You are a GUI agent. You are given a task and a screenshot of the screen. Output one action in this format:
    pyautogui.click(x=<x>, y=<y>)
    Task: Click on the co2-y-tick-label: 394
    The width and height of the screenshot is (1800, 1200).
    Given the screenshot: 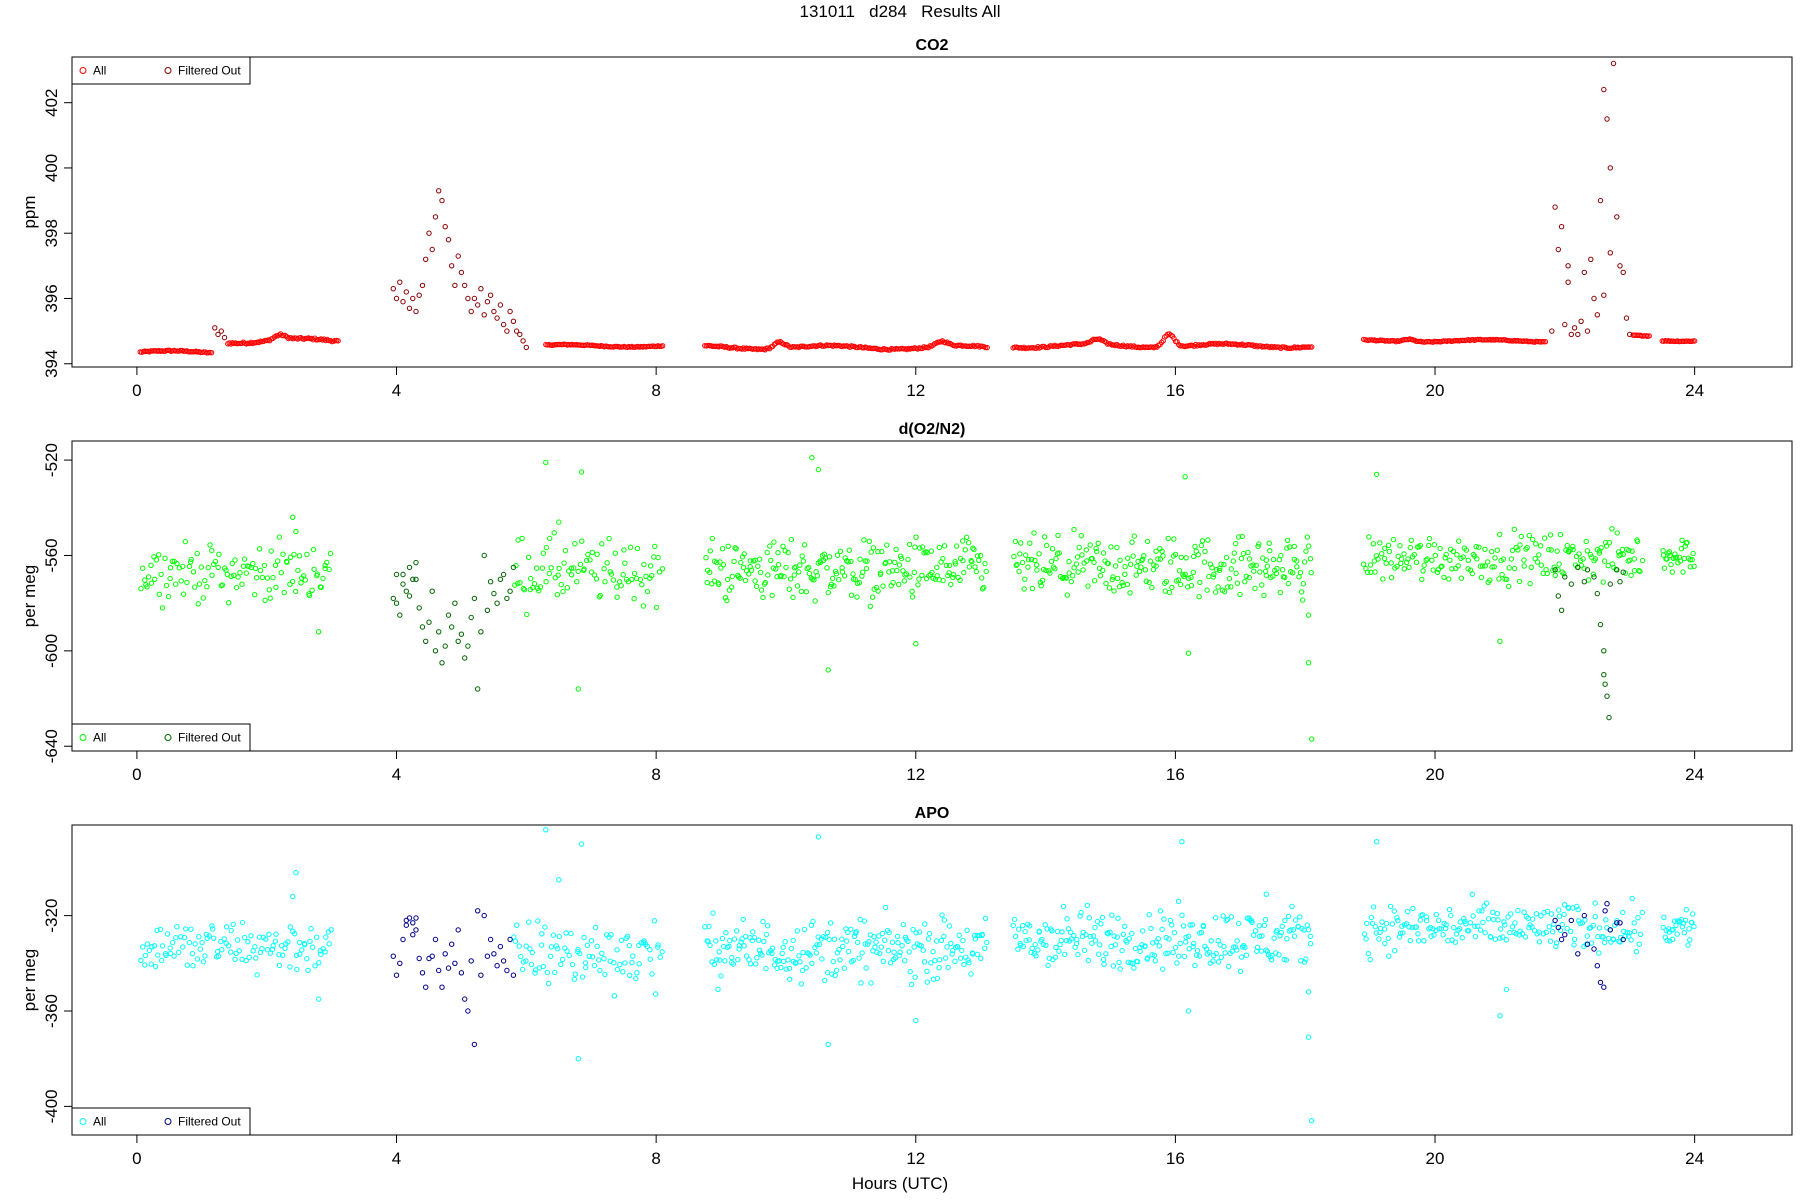 What is the action you would take?
    pyautogui.click(x=51, y=364)
    